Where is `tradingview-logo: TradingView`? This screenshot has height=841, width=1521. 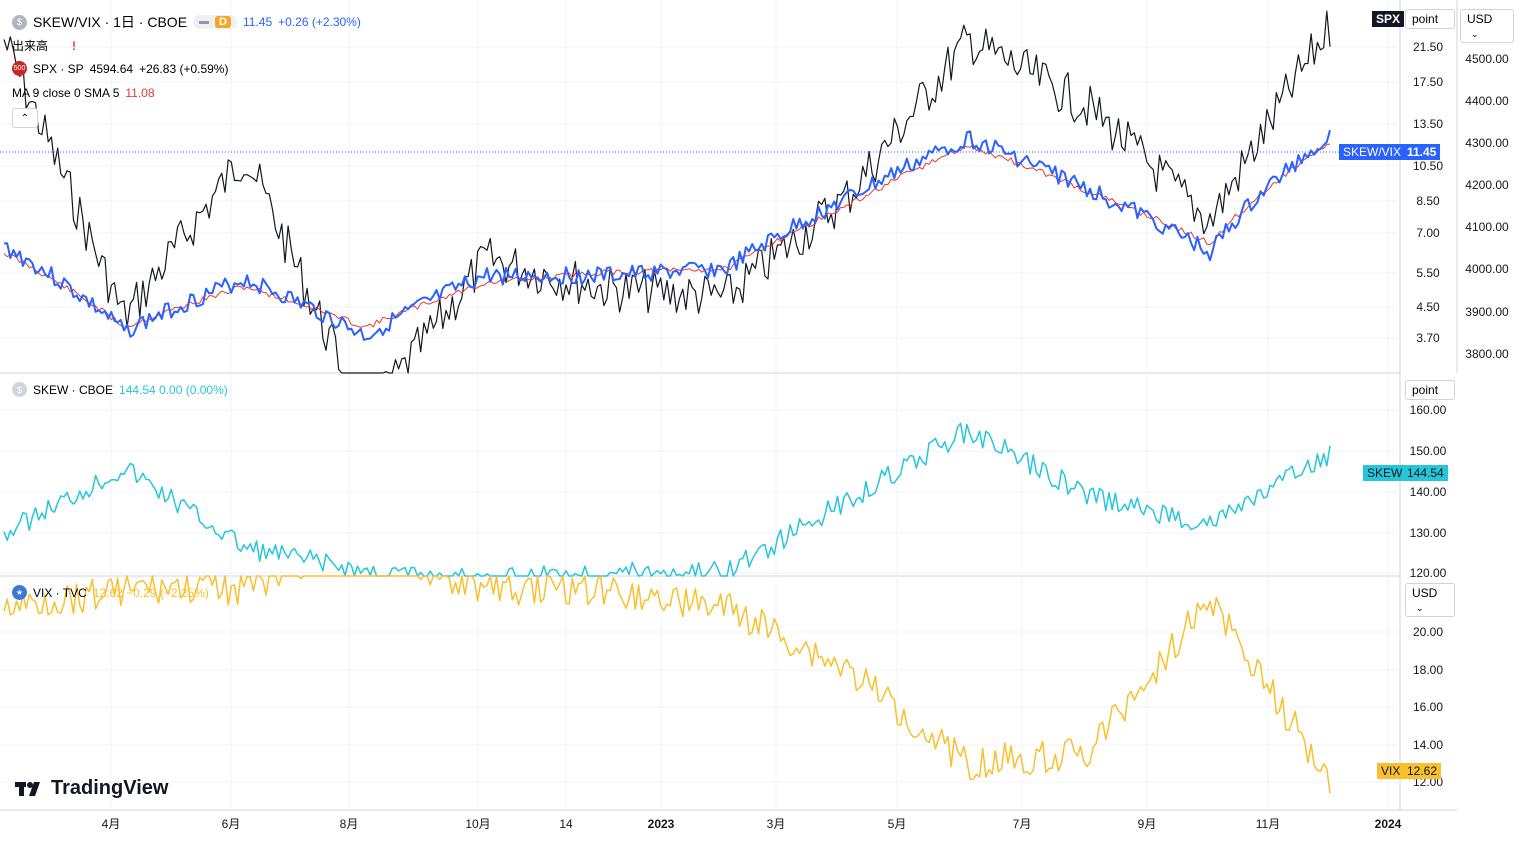 tradingview-logo: TradingView is located at coordinates (91, 788).